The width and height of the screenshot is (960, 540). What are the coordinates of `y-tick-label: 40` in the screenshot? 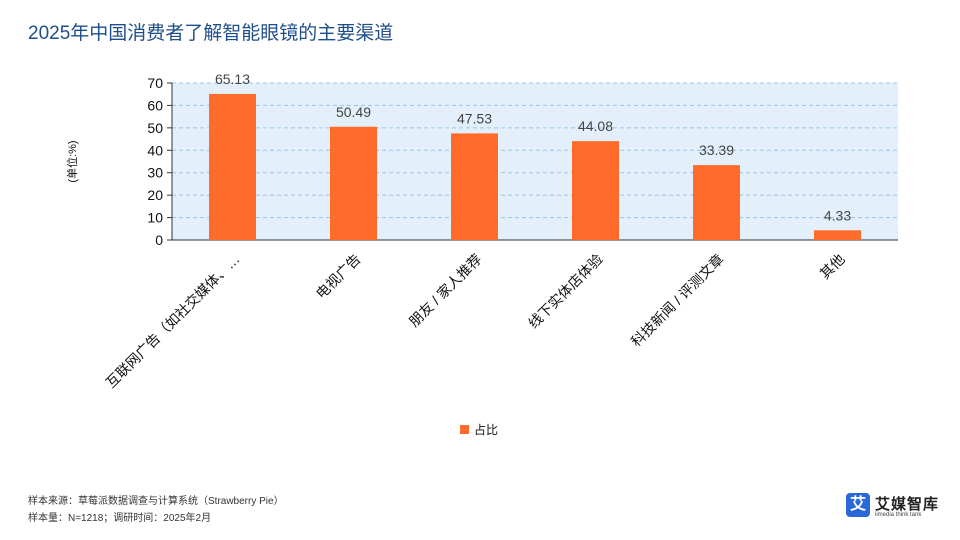 It's located at (155, 150).